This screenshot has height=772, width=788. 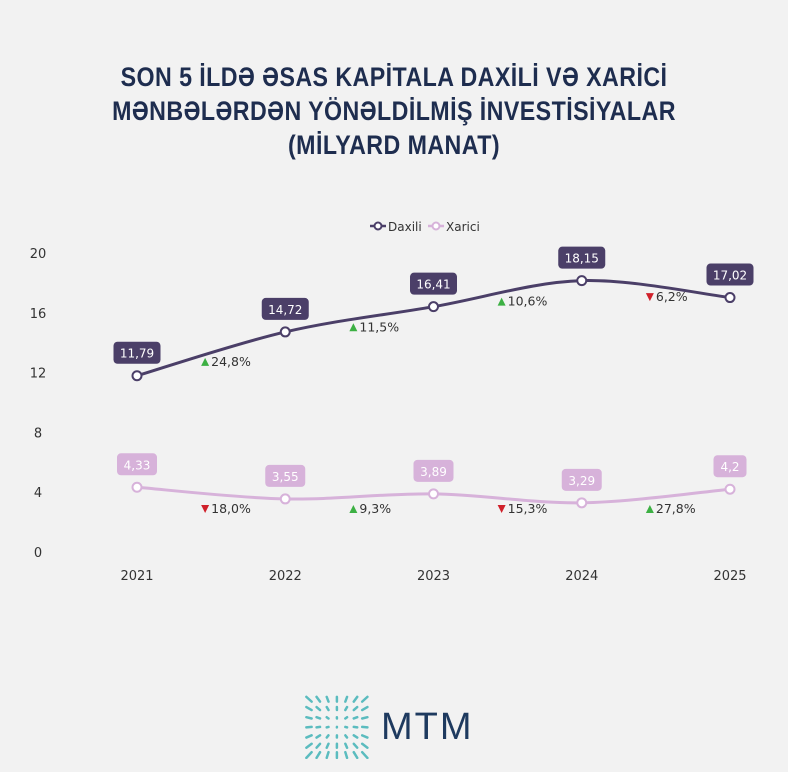 What do you see at coordinates (672, 296) in the screenshot?
I see `change-label: 6,2%` at bounding box center [672, 296].